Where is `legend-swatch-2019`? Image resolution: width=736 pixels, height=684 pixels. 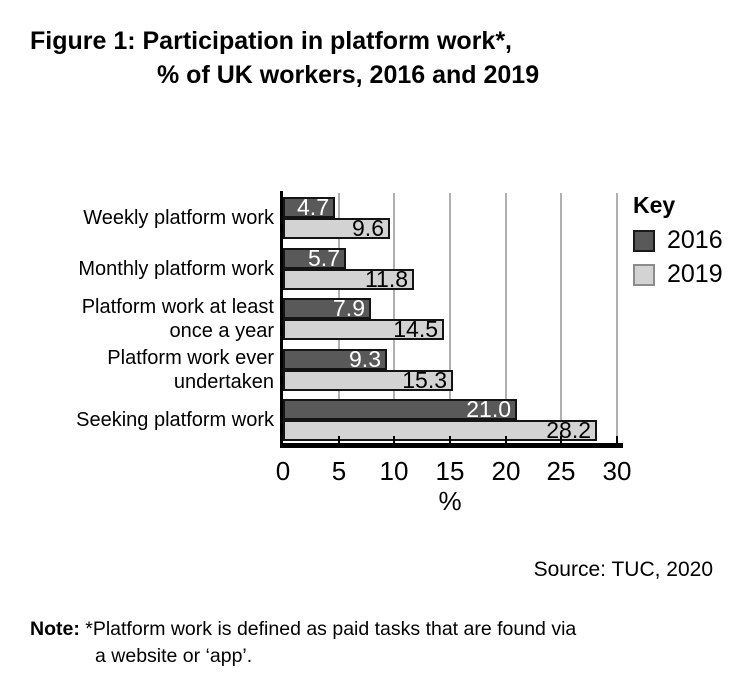 legend-swatch-2019 is located at coordinates (644, 274).